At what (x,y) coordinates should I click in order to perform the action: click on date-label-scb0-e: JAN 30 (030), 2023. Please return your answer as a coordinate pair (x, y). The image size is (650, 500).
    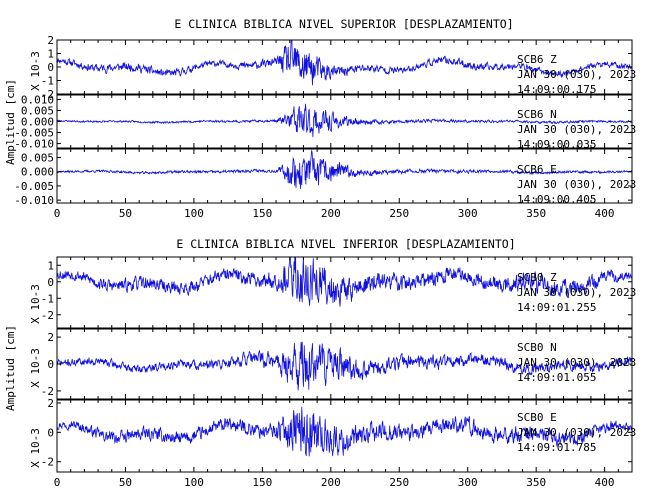
    Looking at the image, I should click on (576, 432).